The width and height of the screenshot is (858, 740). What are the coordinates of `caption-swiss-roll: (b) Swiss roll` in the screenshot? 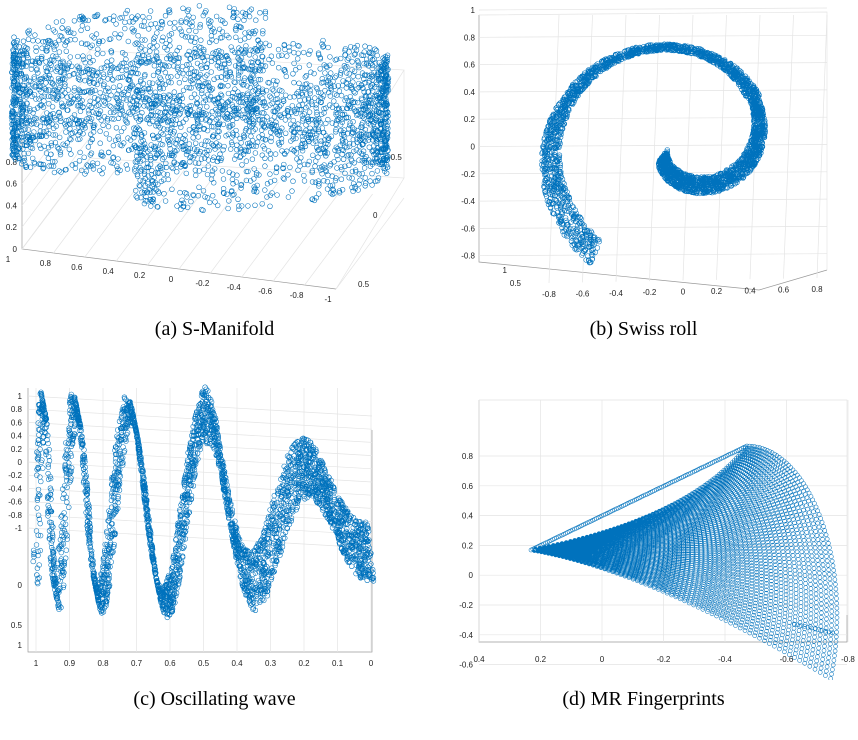 It's located at (643, 329).